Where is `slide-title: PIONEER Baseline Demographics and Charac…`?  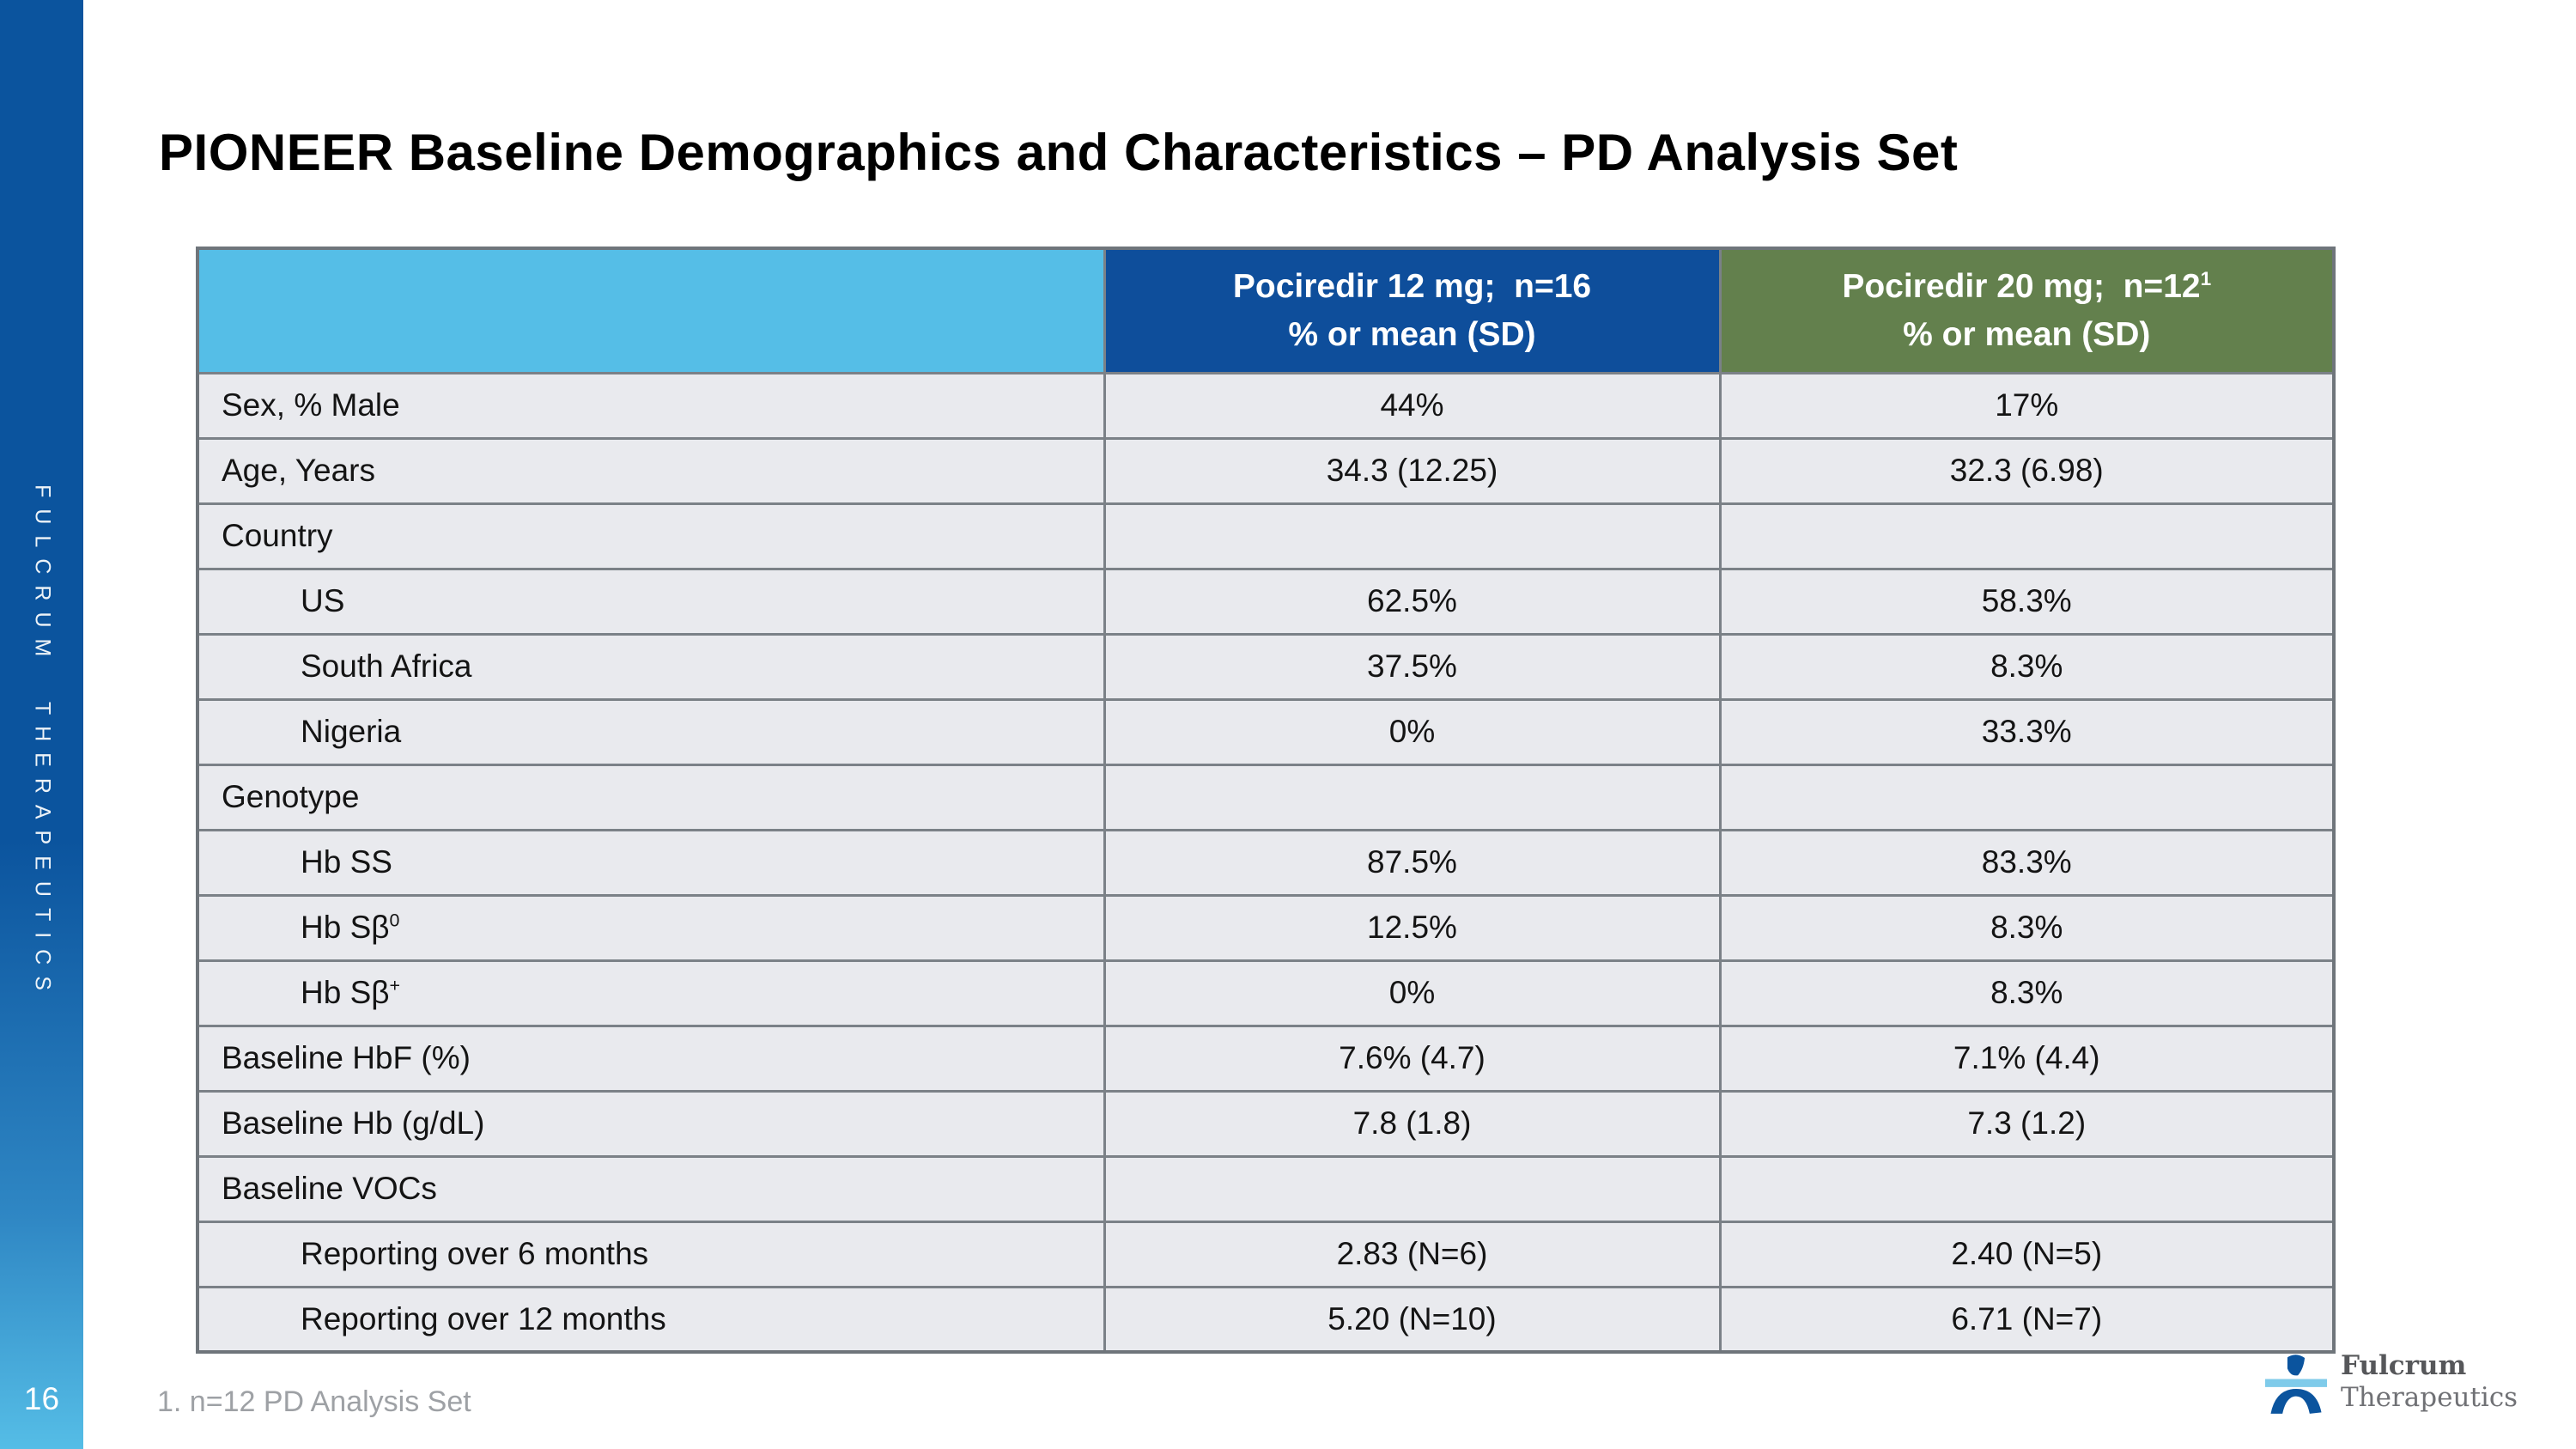 slide-title: PIONEER Baseline Demographics and Charac… is located at coordinates (1059, 152).